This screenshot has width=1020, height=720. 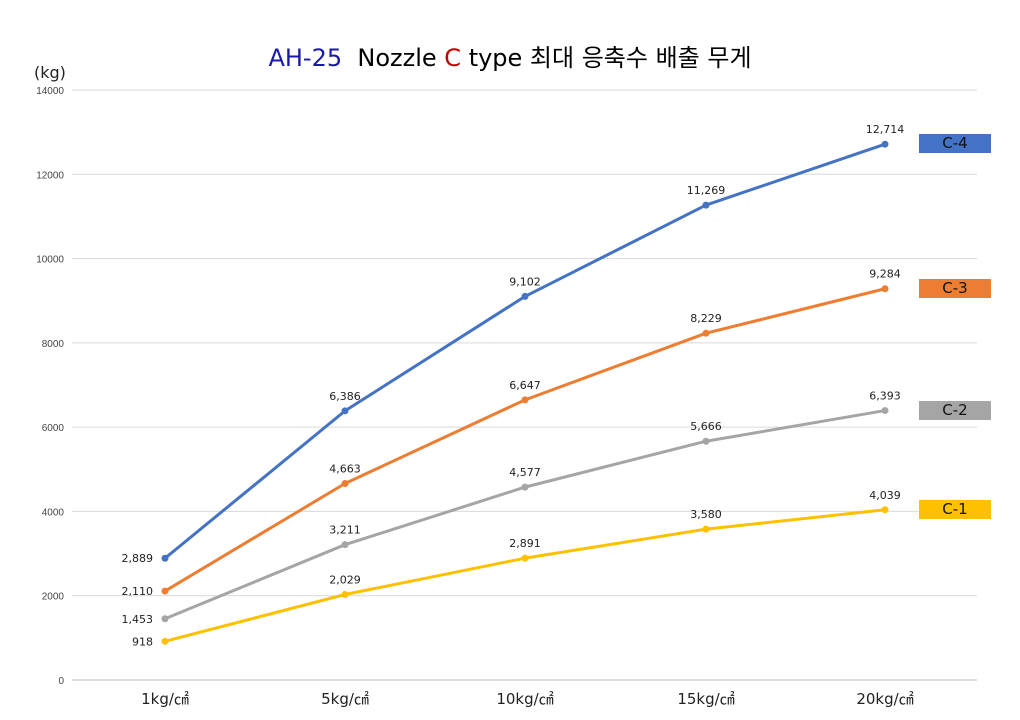 I want to click on x-tick-label: 15kg/㎠, so click(x=705, y=699).